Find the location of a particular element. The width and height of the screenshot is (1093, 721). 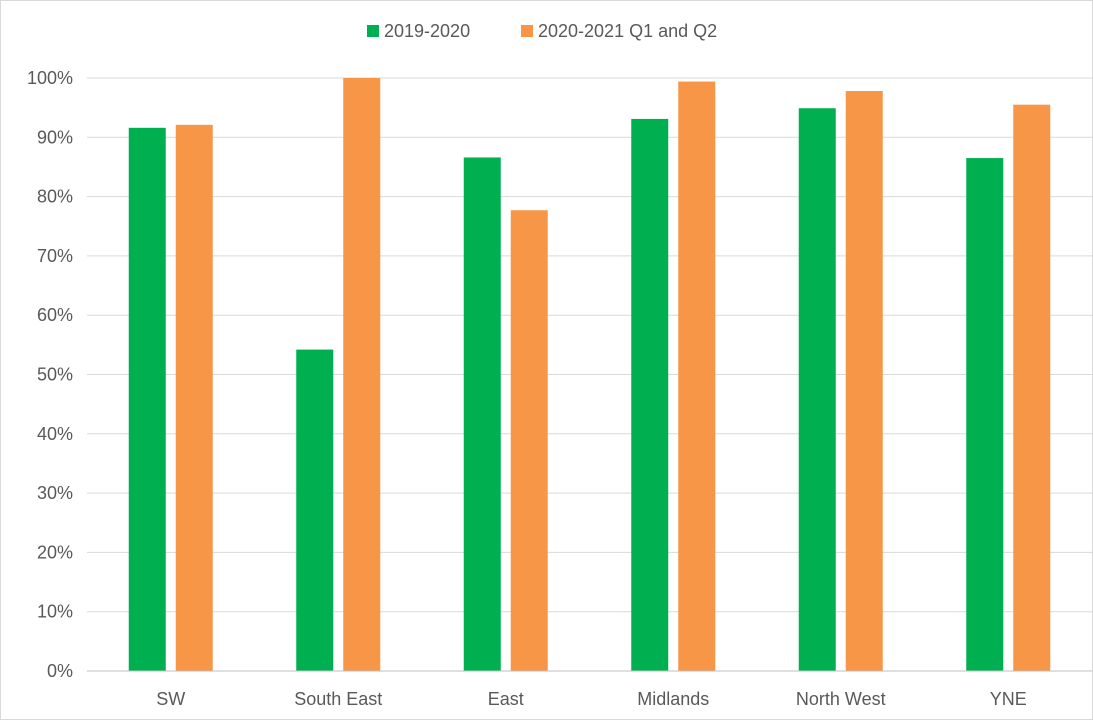

legend-item: 2019-2020 is located at coordinates (418, 31).